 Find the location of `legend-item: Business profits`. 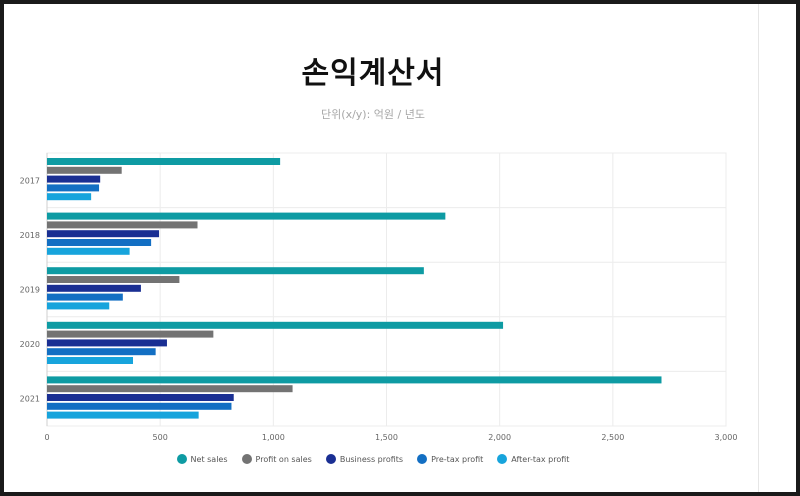

legend-item: Business profits is located at coordinates (364, 459).